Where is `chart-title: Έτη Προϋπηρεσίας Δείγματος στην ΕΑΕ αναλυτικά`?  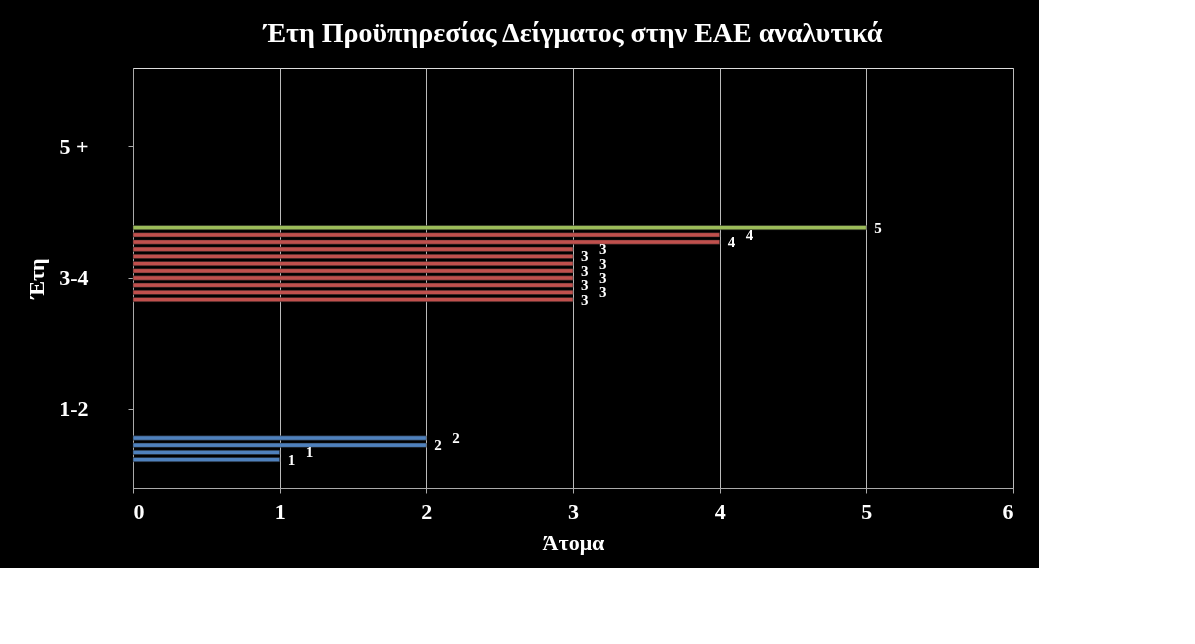 chart-title: Έτη Προϋπηρεσίας Δείγματος στην ΕΑΕ αναλυτικά is located at coordinates (572, 32).